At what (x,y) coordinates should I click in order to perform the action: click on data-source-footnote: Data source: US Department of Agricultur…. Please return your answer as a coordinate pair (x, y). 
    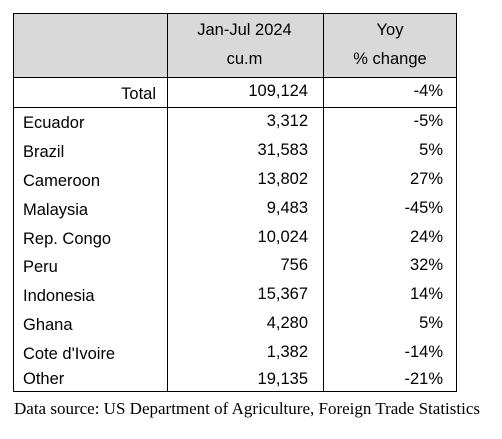
    Looking at the image, I should click on (247, 408).